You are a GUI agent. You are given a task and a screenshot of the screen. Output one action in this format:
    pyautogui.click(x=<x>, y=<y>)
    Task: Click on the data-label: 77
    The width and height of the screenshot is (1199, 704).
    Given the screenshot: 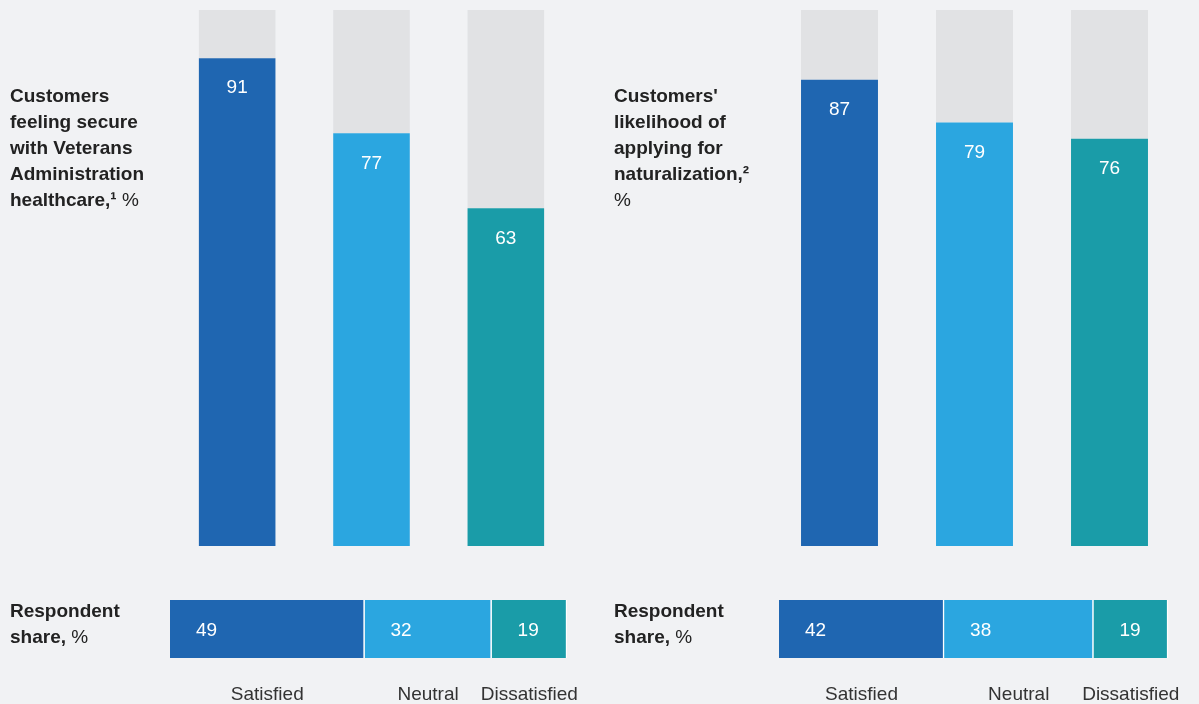 What is the action you would take?
    pyautogui.click(x=371, y=162)
    